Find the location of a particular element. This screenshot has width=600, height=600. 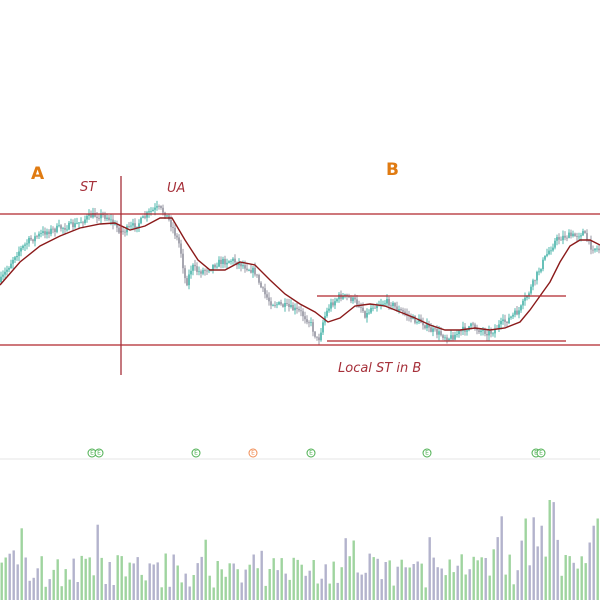

phase-b-label: B is located at coordinates (392, 170).